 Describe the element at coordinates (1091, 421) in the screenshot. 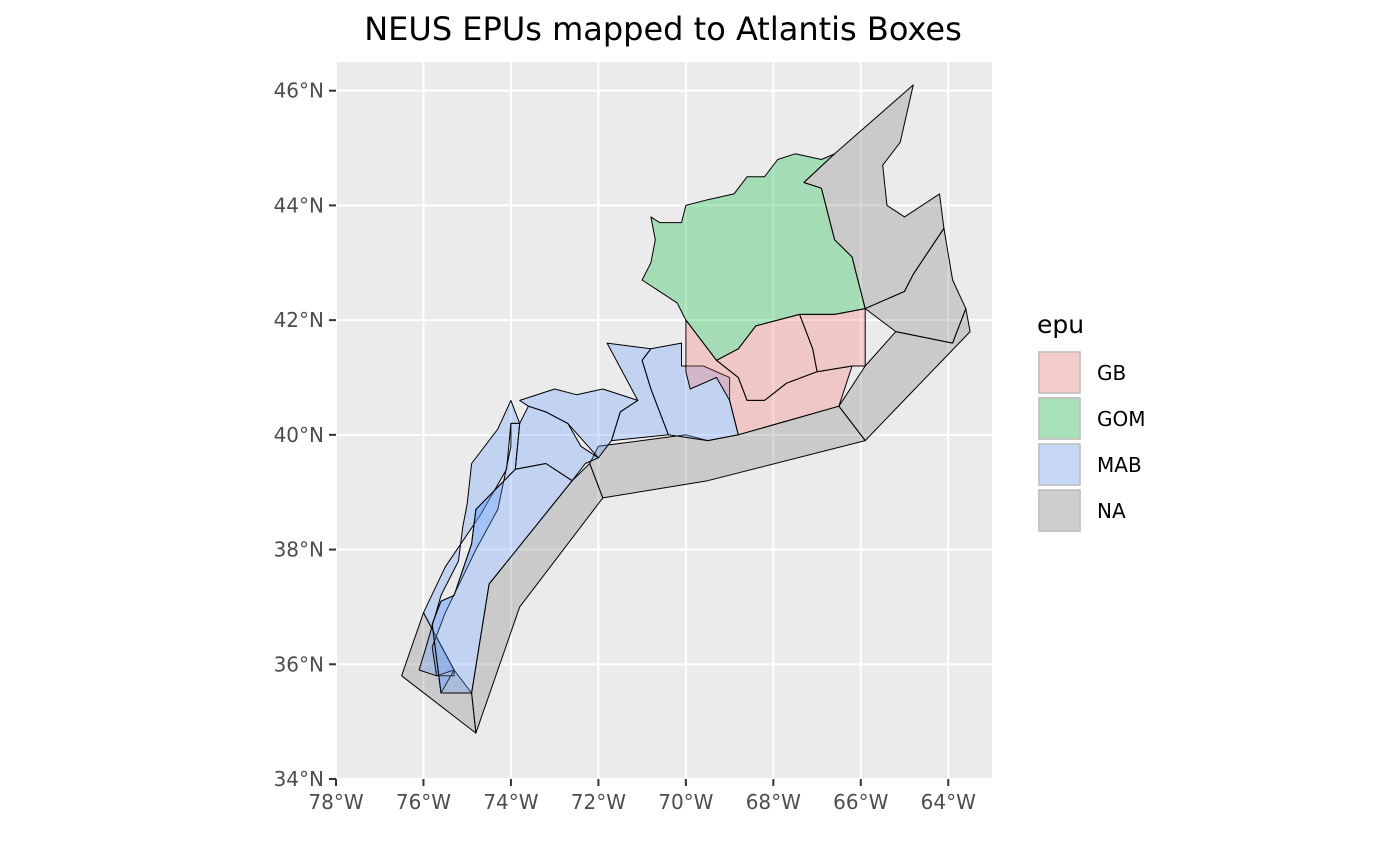

I see `legend: epu GB GOM MAB NA` at that location.